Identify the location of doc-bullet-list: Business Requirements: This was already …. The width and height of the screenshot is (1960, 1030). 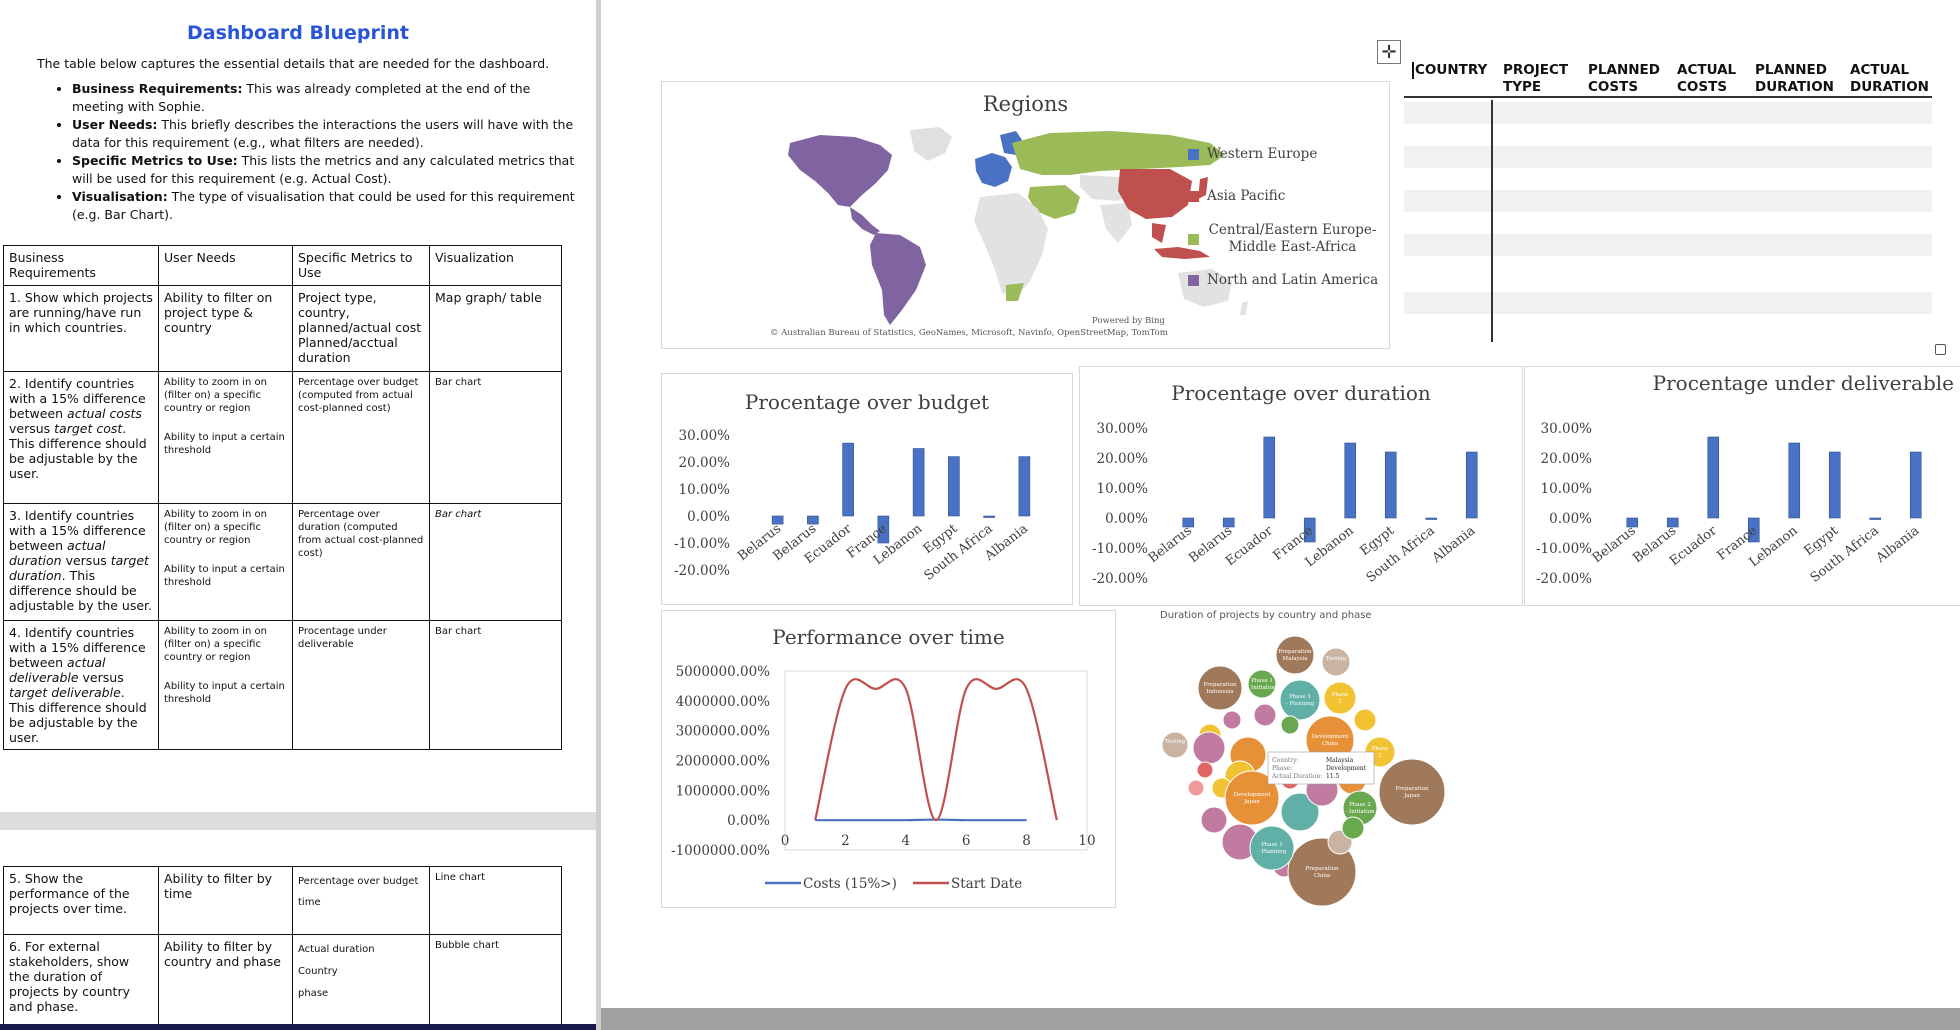
(317, 152).